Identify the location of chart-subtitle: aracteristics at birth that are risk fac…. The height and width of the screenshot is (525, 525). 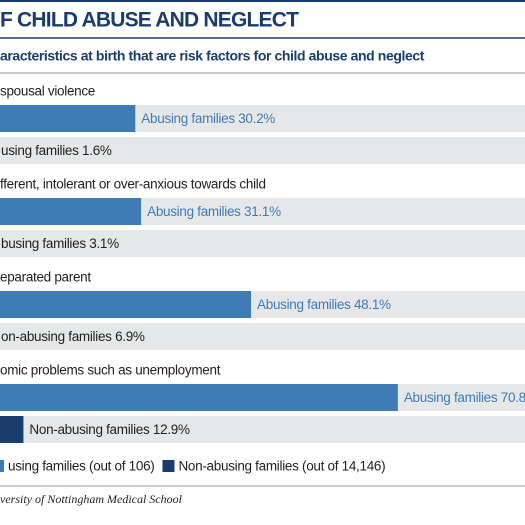
(212, 56).